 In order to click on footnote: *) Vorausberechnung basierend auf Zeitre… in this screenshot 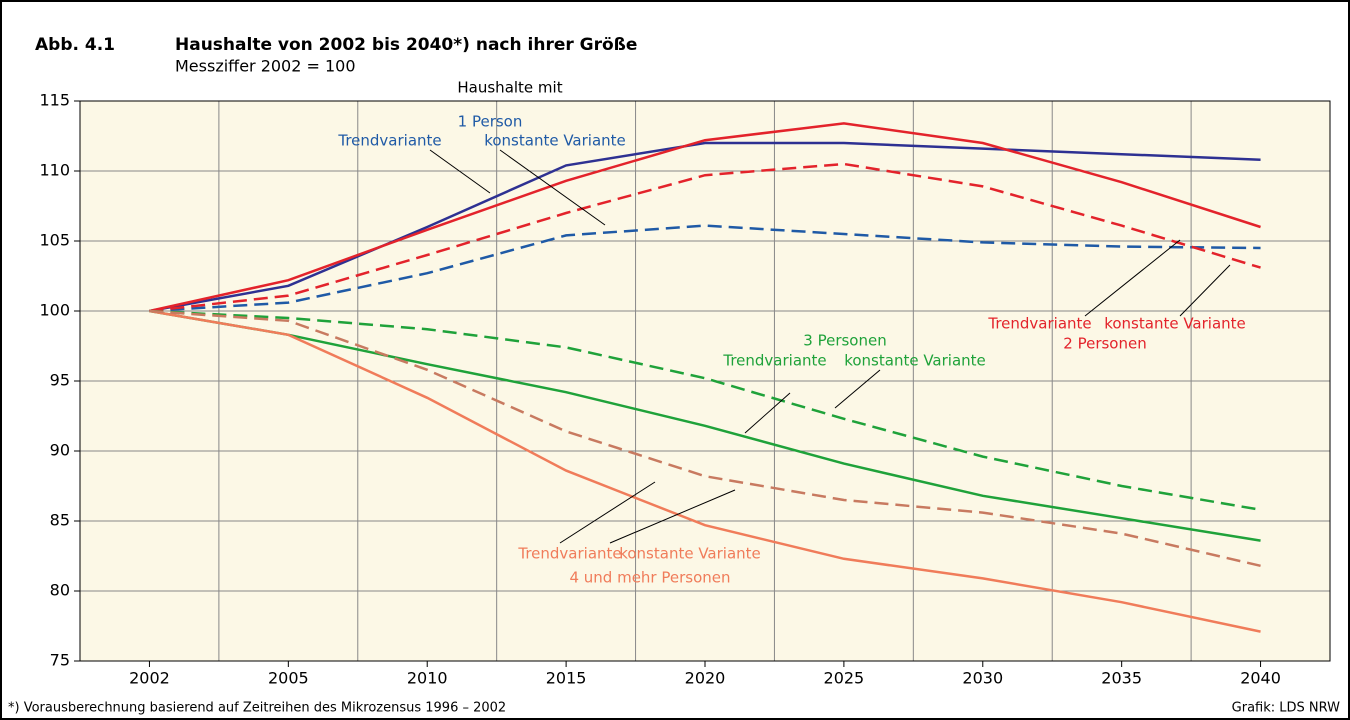, I will do `click(257, 708)`.